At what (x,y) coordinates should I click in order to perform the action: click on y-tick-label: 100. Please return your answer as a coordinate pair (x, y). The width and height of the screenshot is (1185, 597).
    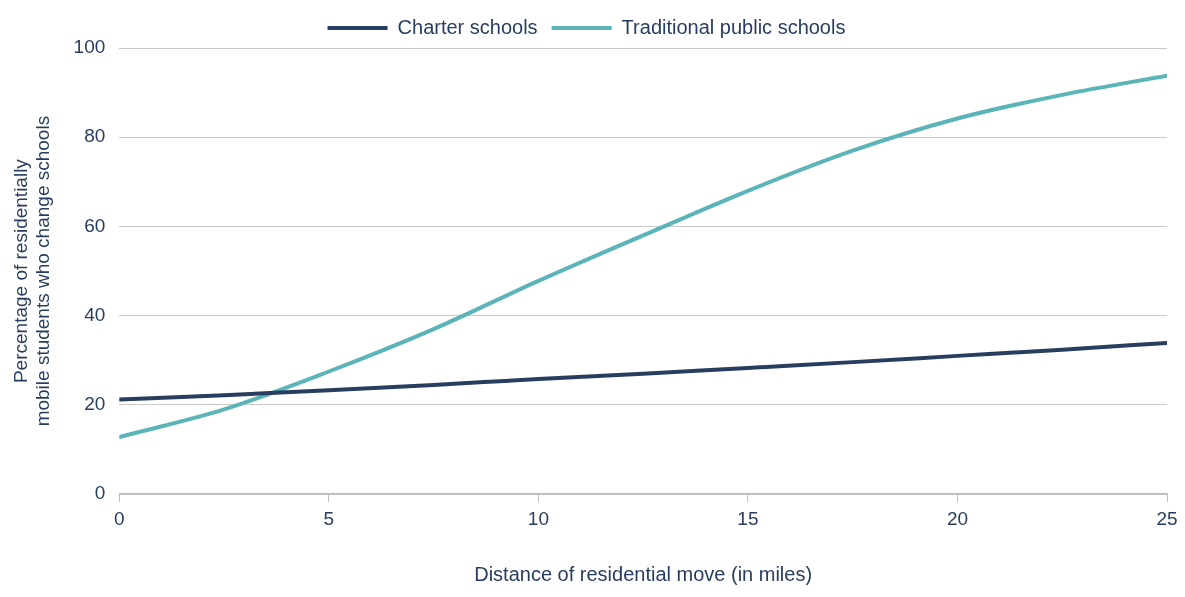
    Looking at the image, I should click on (89, 47).